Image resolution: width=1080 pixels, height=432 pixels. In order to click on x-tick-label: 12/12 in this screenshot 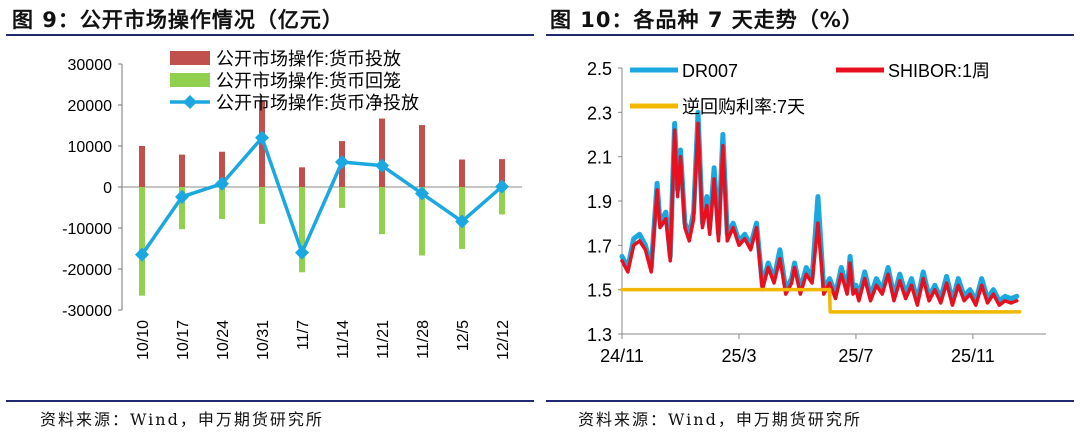, I will do `click(503, 340)`.